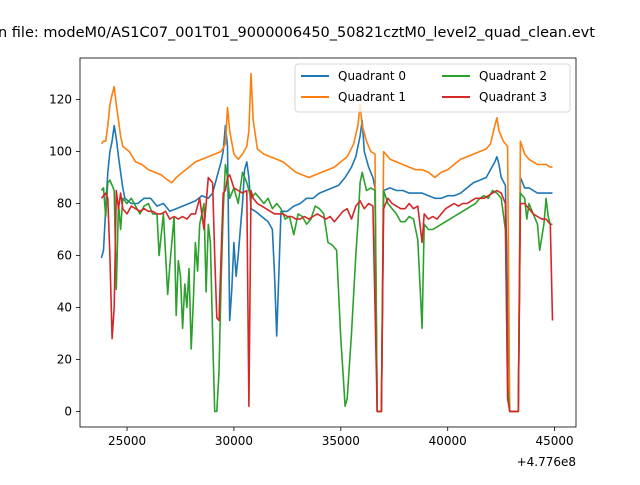 The width and height of the screenshot is (640, 485). What do you see at coordinates (448, 441) in the screenshot?
I see `x-tick-label: 40000` at bounding box center [448, 441].